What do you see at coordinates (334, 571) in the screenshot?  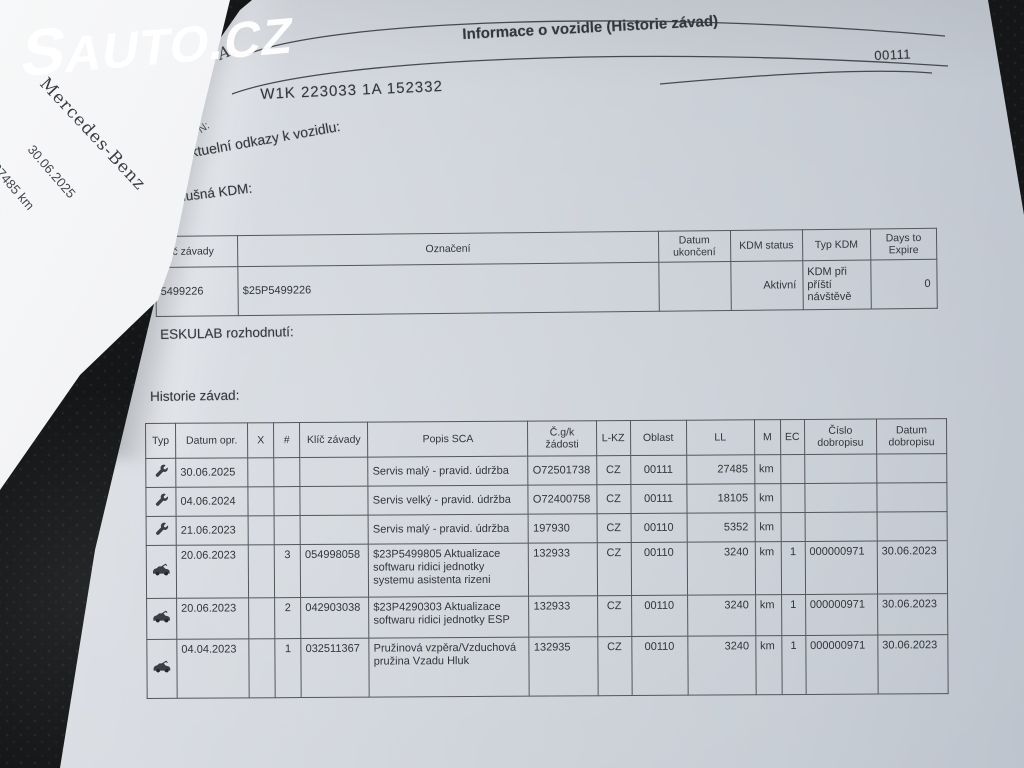 I see `history-key-cell: 054998058` at bounding box center [334, 571].